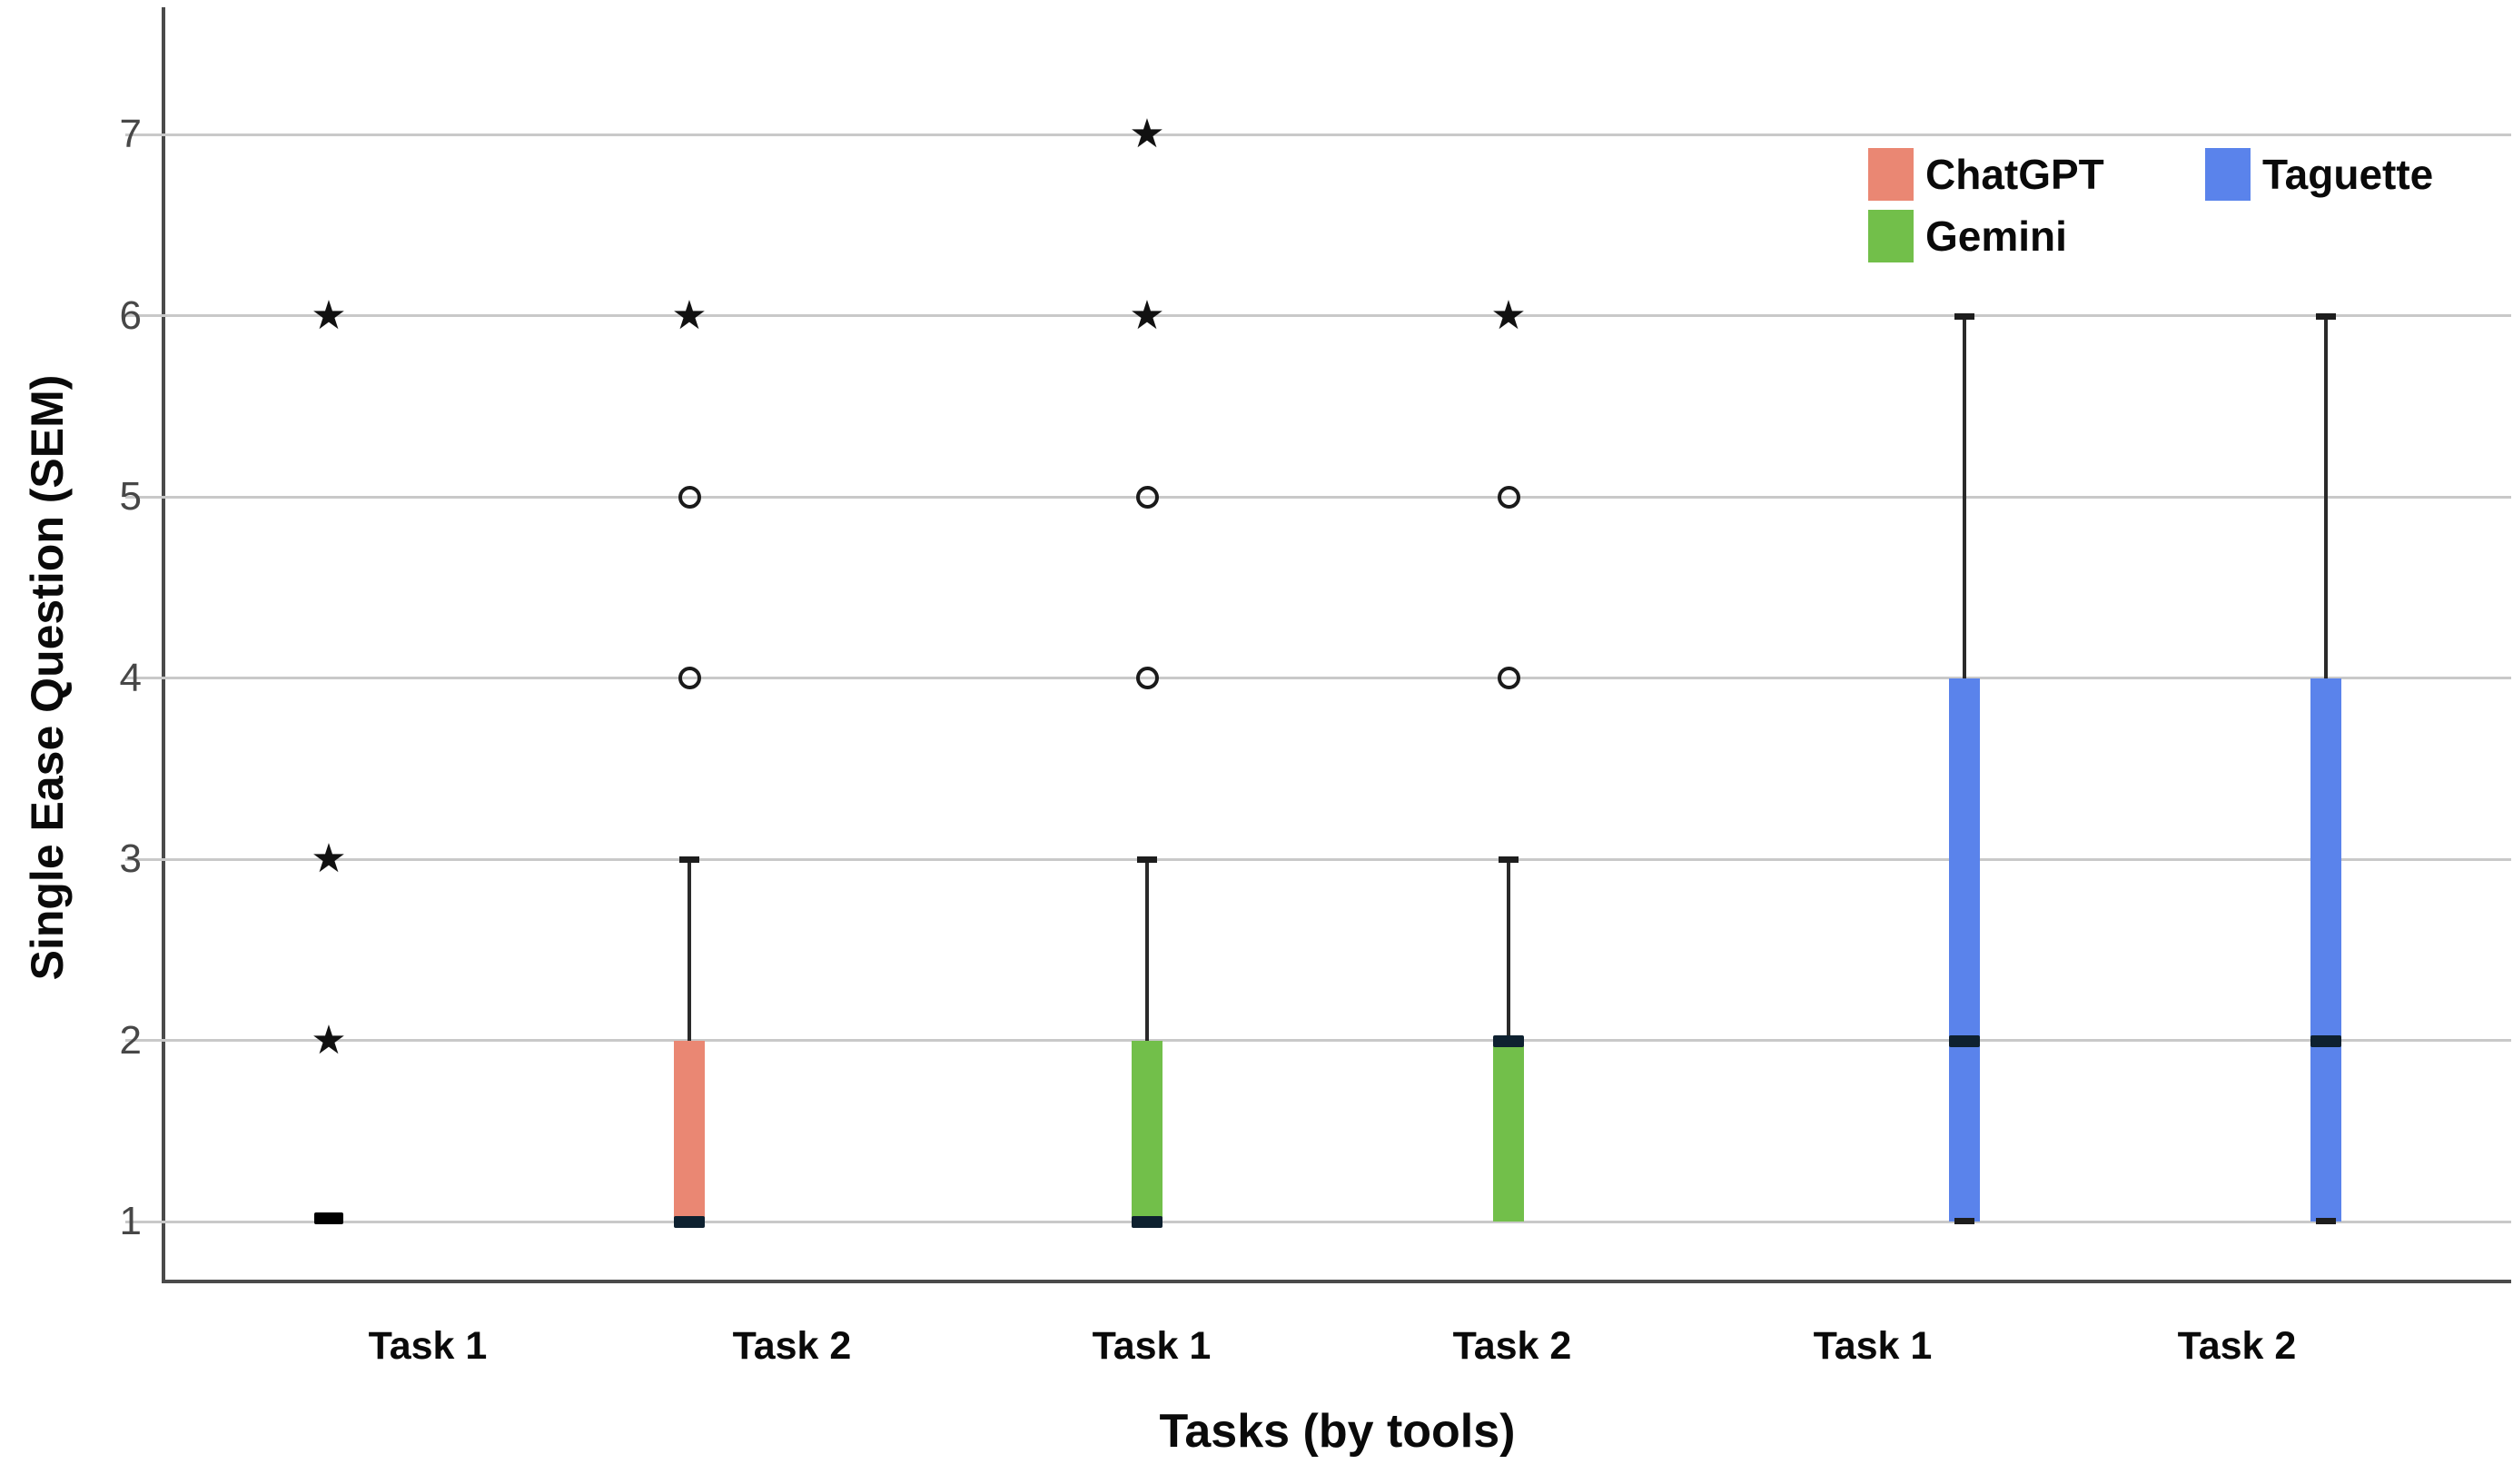 The width and height of the screenshot is (2513, 1484). What do you see at coordinates (1336, 1281) in the screenshot?
I see `x-axis-line` at bounding box center [1336, 1281].